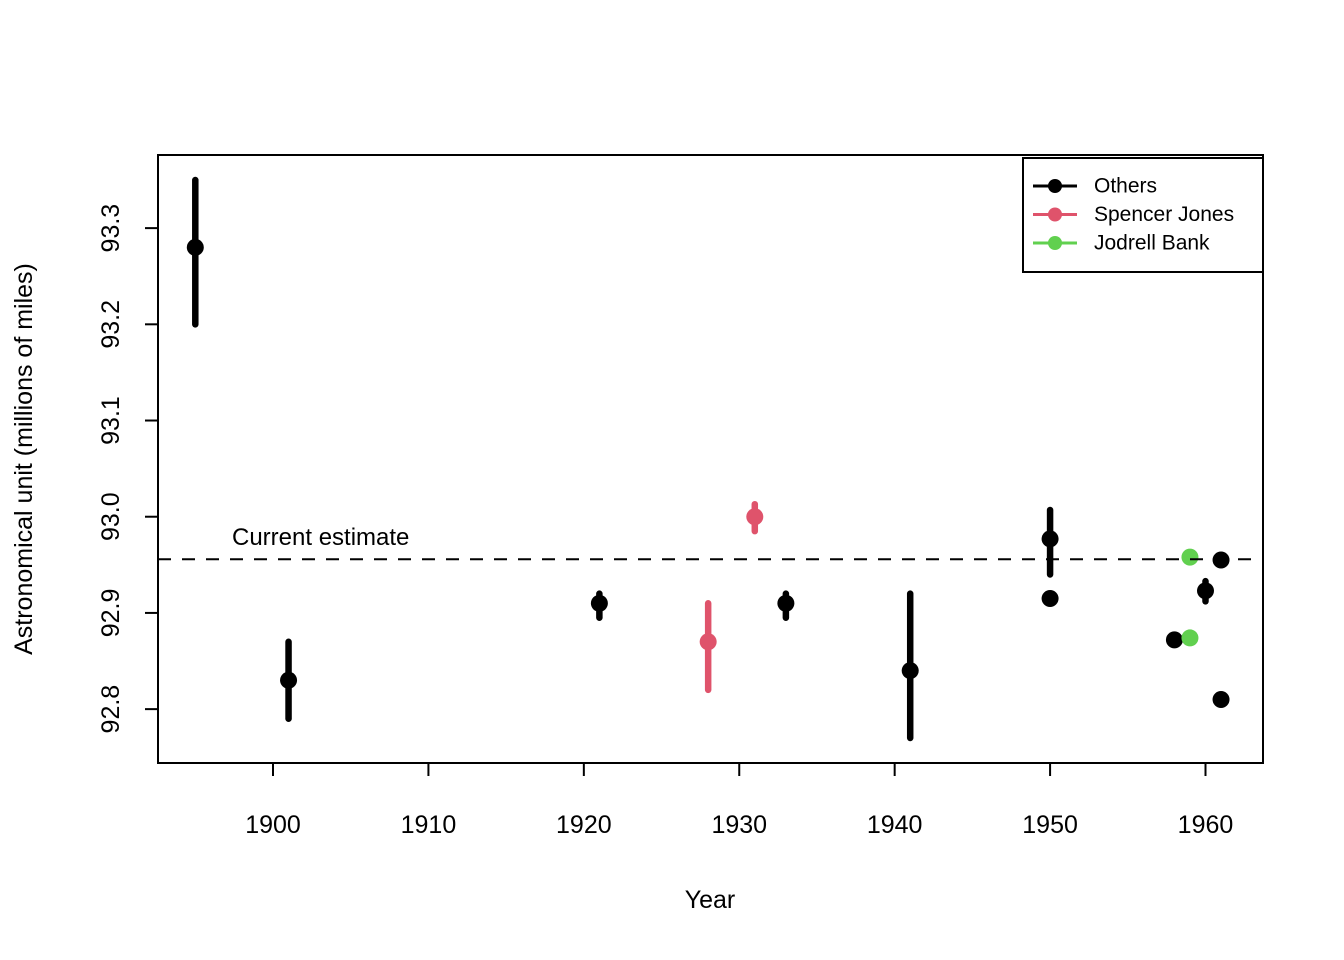  I want to click on y-tick-label: 93.0, so click(111, 516).